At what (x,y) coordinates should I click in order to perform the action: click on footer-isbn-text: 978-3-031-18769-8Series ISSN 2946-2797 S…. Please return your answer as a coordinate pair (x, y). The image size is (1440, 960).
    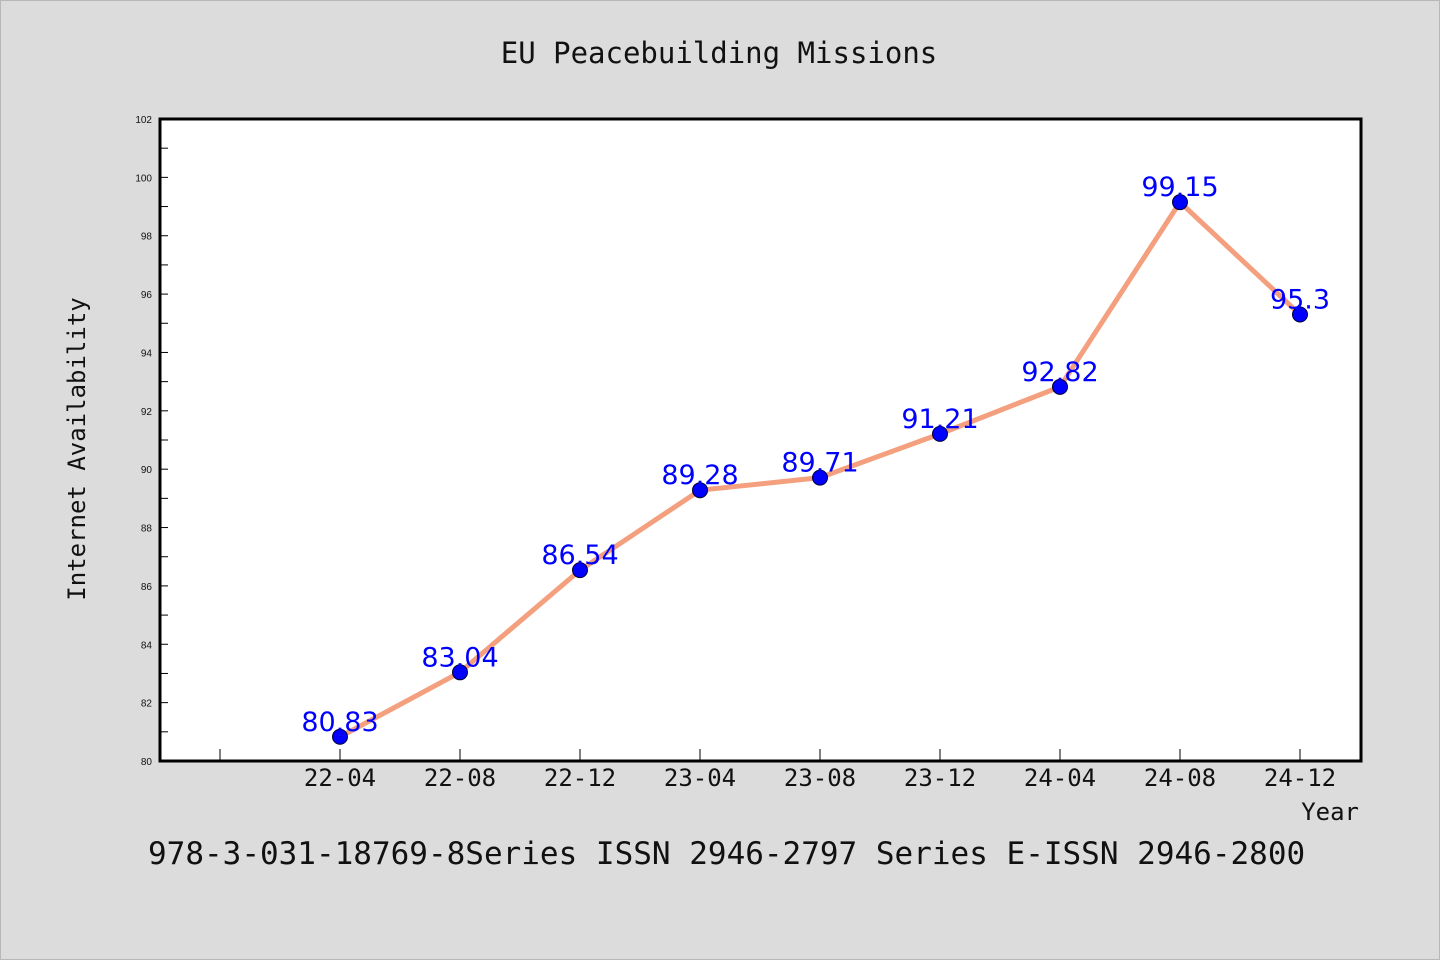
    Looking at the image, I should click on (726, 854).